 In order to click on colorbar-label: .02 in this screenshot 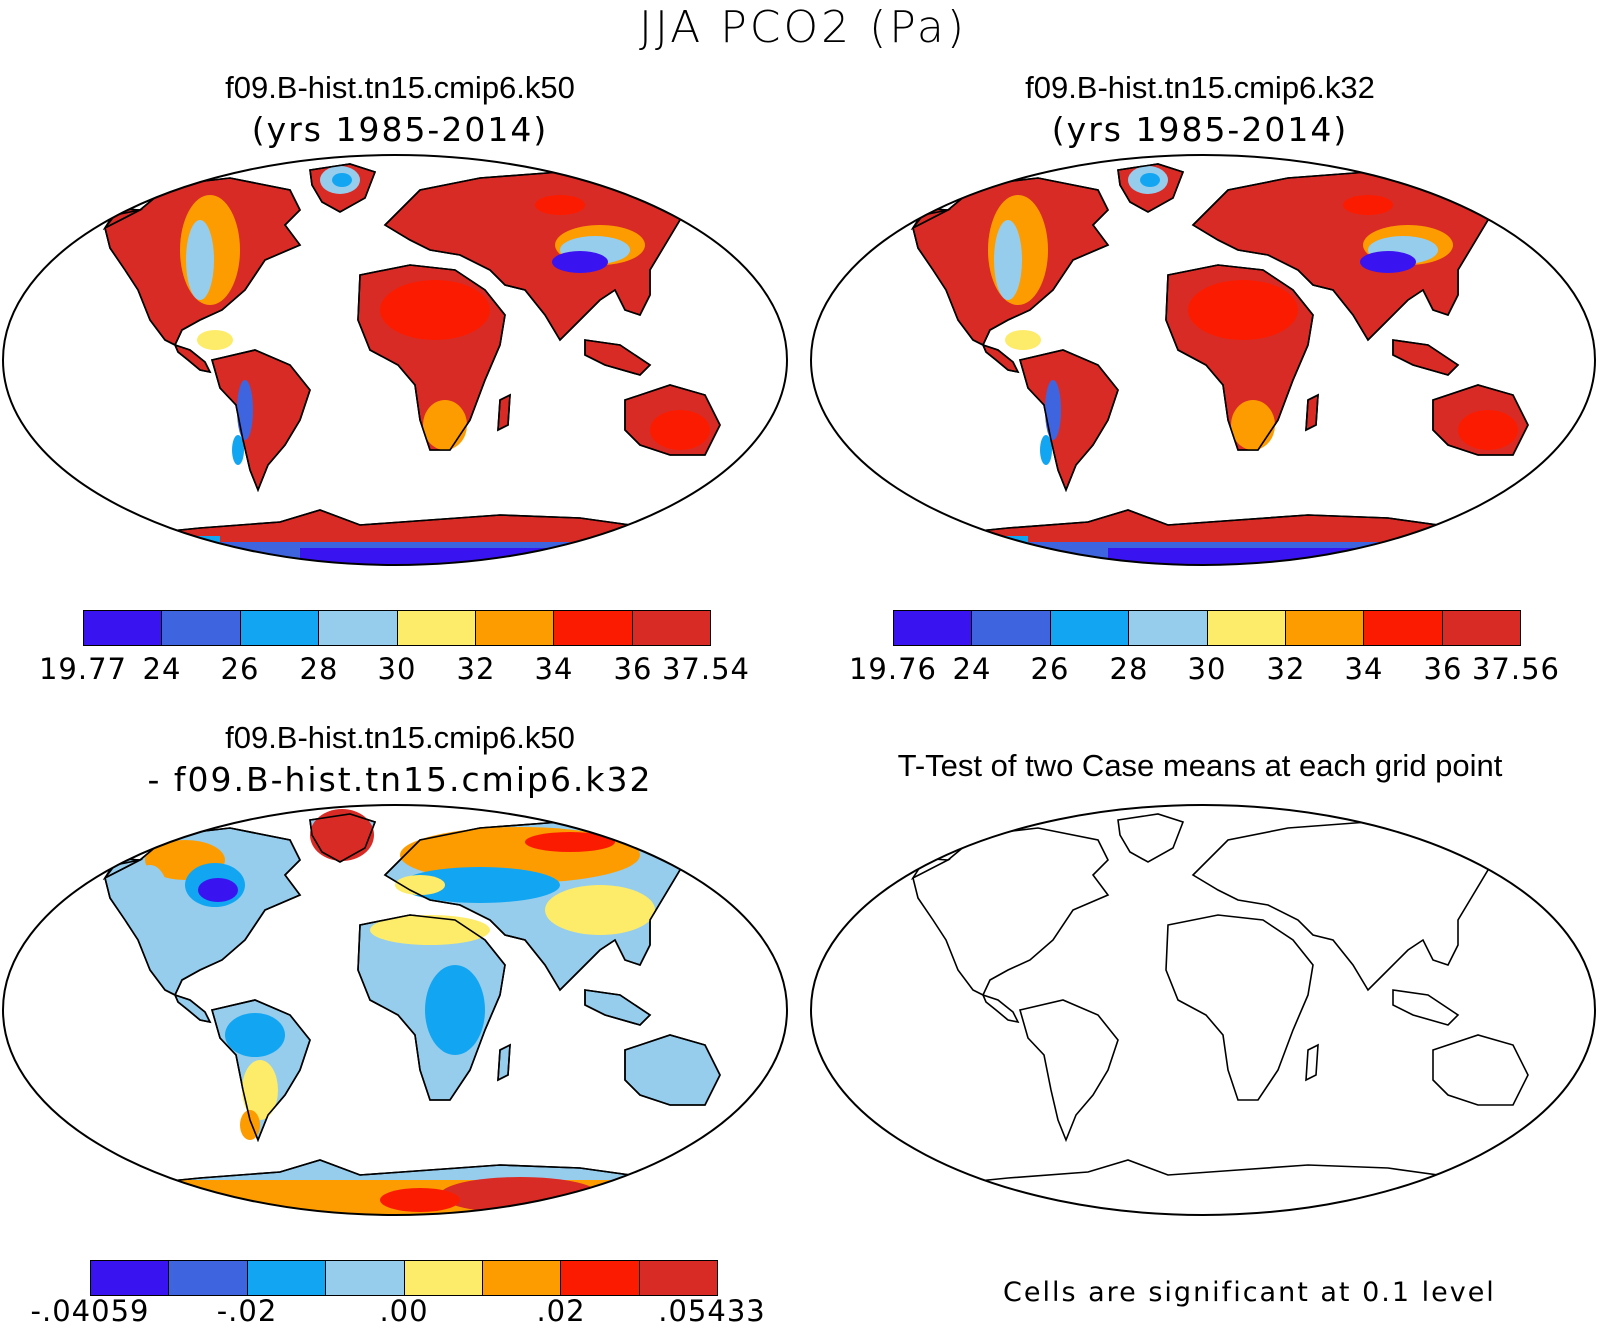, I will do `click(561, 1311)`.